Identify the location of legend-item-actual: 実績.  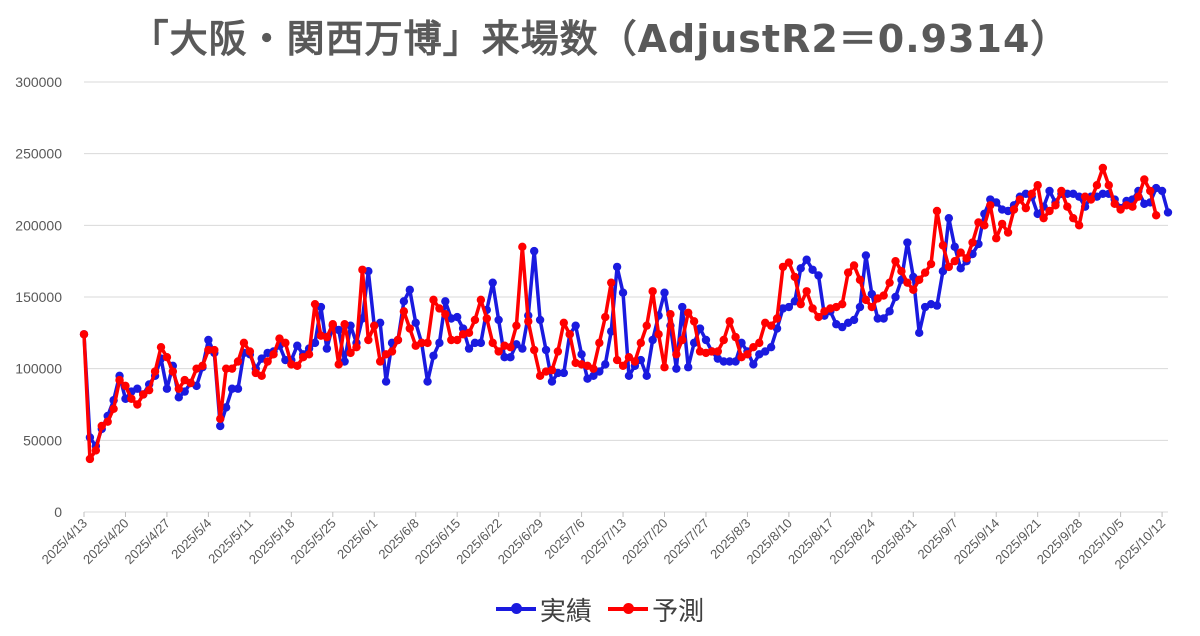
(543, 609).